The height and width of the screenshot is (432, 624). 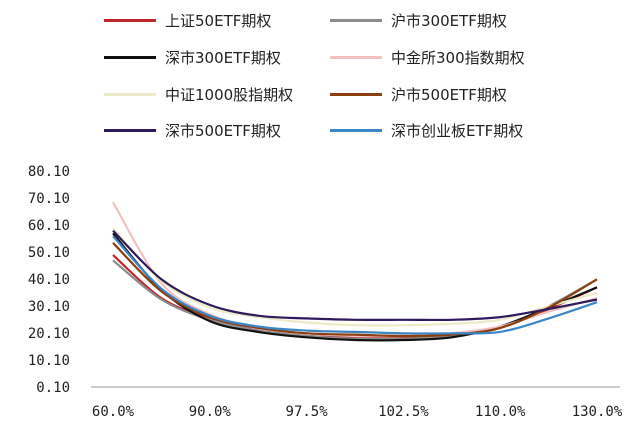 I want to click on legend-label: 深市500ETF期权, so click(x=223, y=130).